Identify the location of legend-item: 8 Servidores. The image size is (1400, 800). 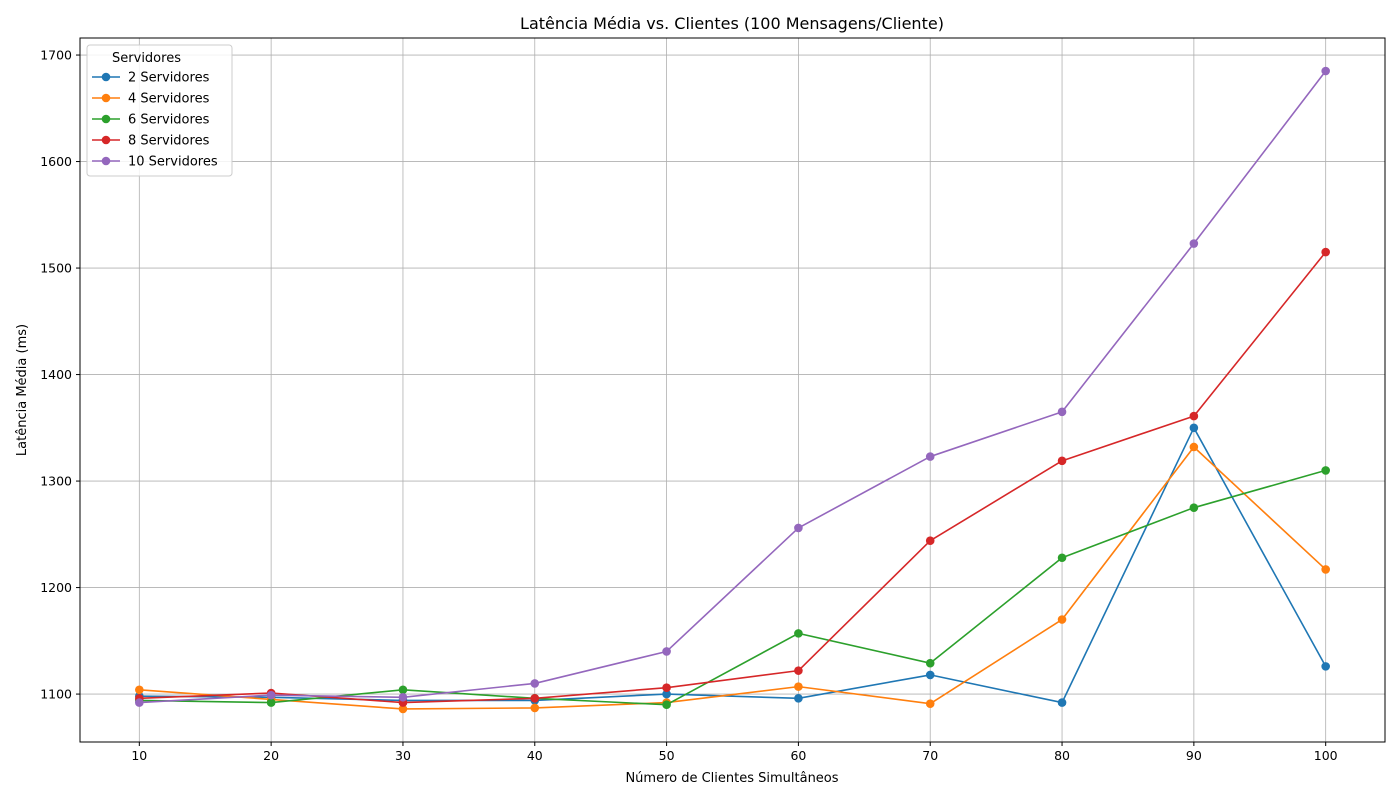
(151, 141).